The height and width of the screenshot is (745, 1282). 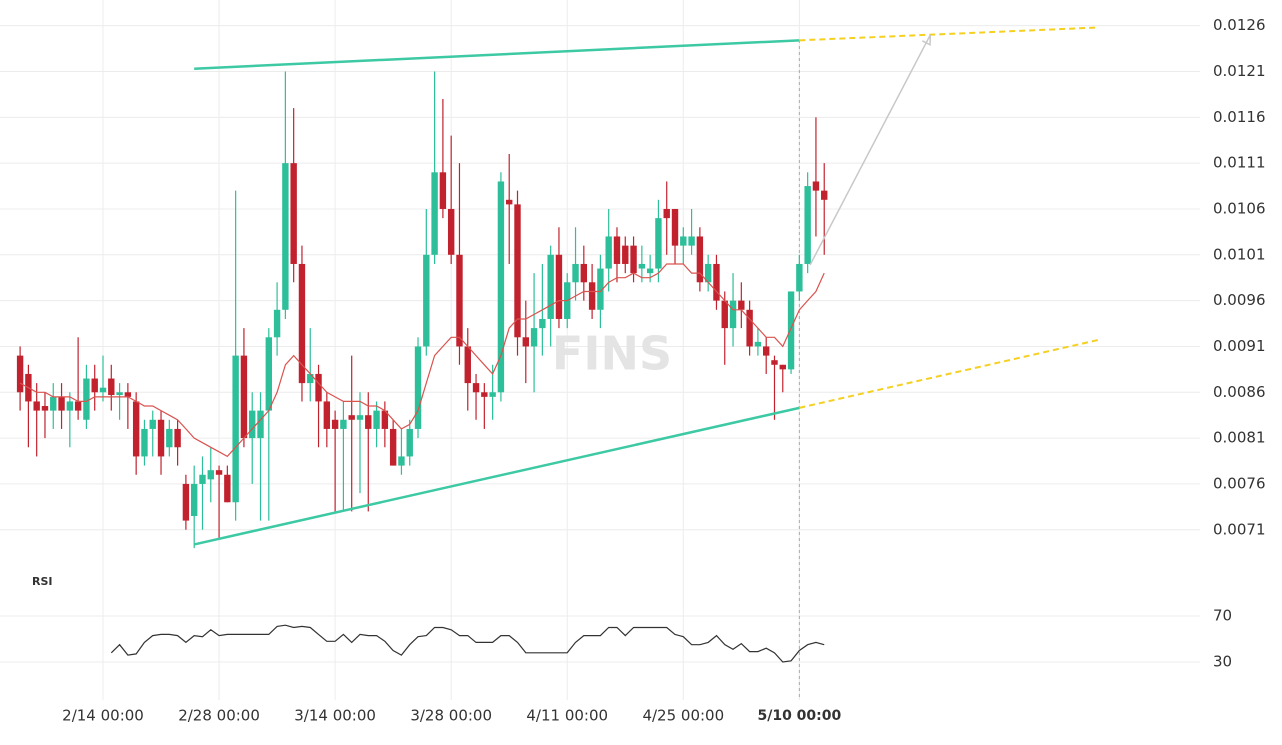 I want to click on y-tick-label: 70, so click(x=1222, y=616).